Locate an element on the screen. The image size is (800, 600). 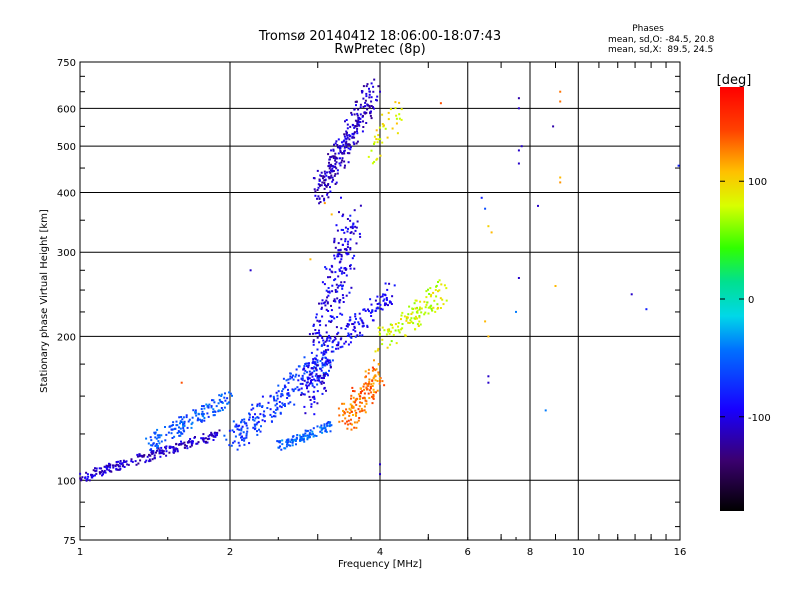
x-tick-label: 2 is located at coordinates (230, 552).